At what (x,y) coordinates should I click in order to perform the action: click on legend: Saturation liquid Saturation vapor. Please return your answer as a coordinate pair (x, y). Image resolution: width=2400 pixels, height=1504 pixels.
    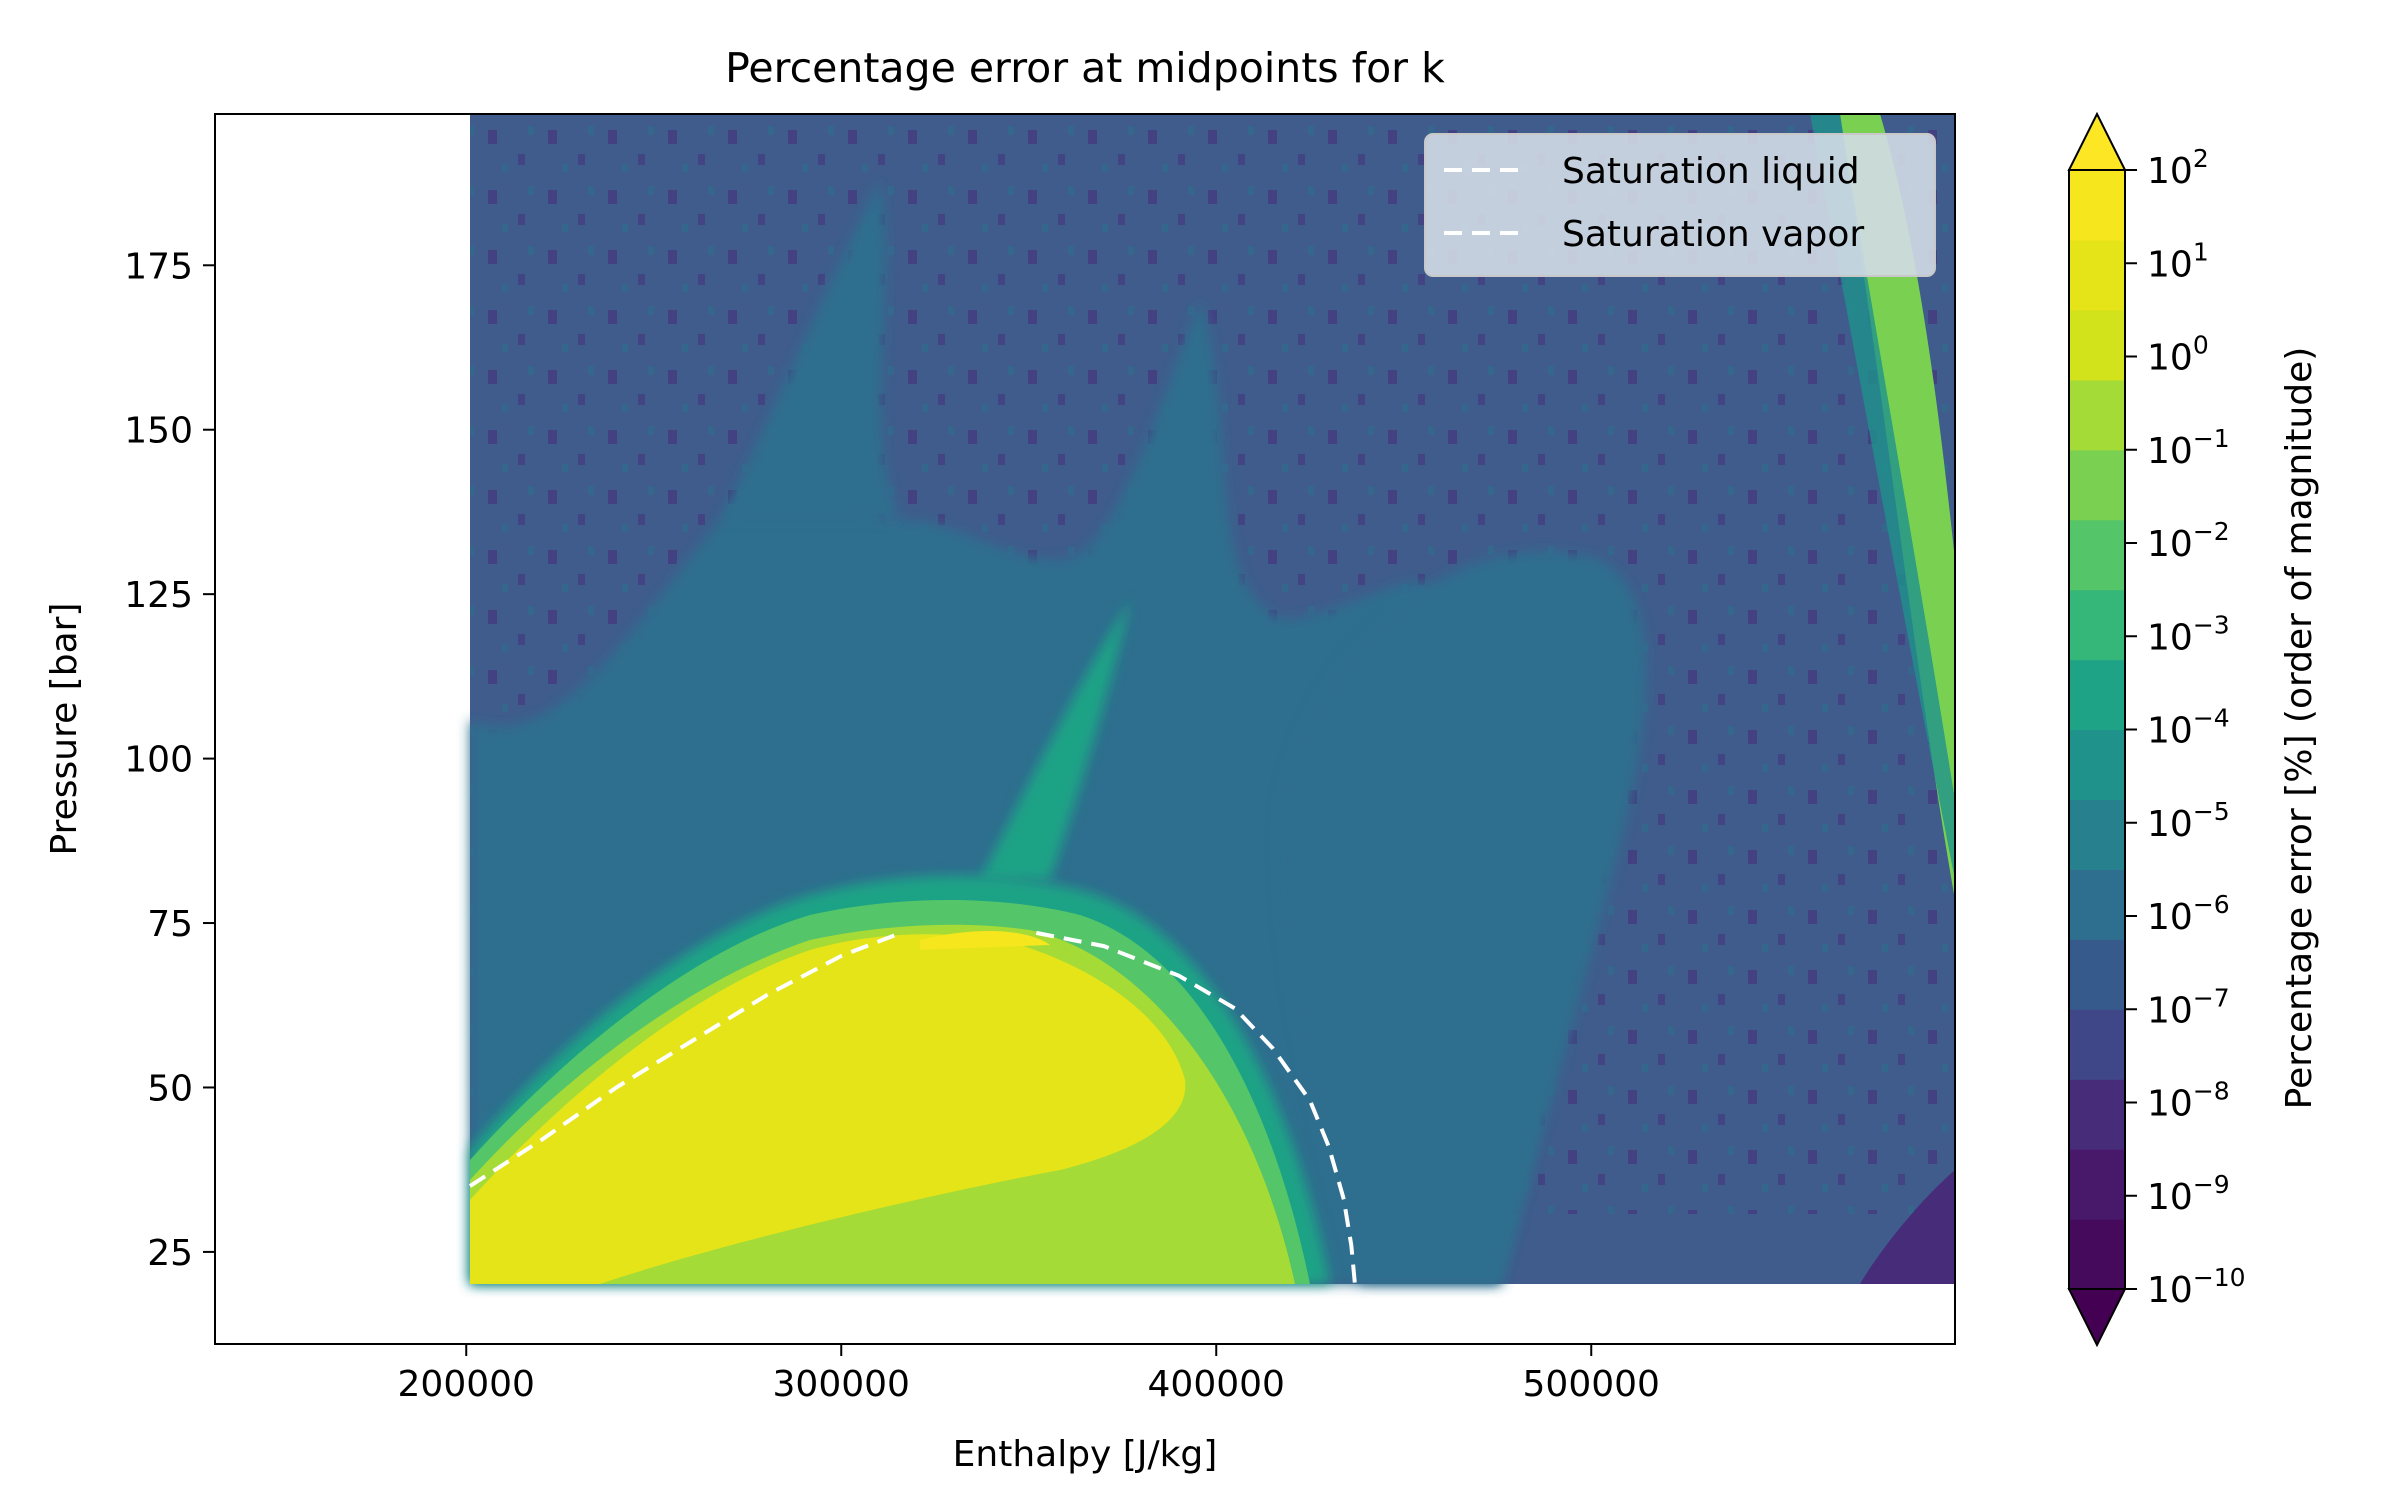
    Looking at the image, I should click on (1680, 205).